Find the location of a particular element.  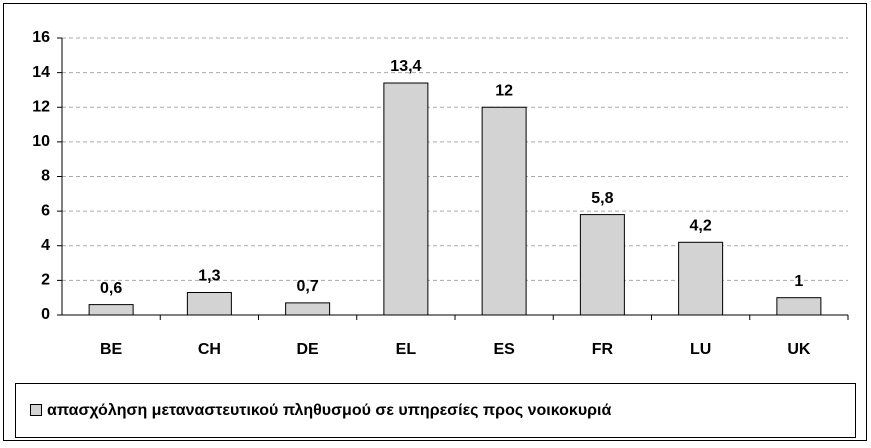

value-label: 0,6 is located at coordinates (111, 288).